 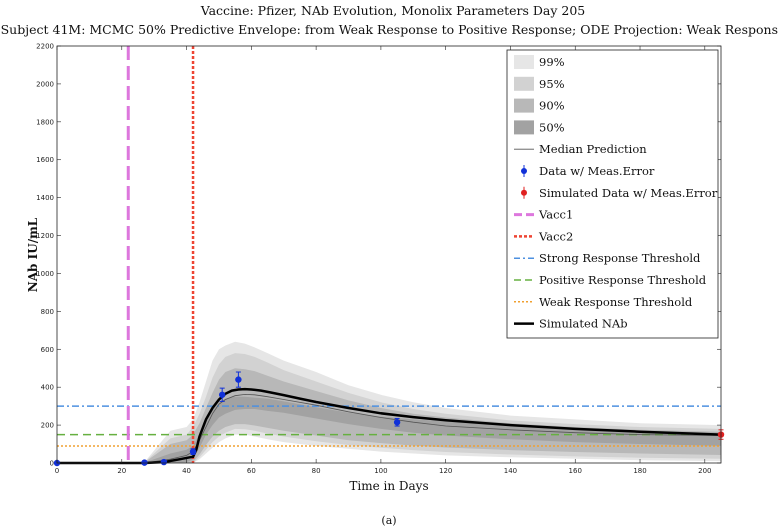 What do you see at coordinates (33, 254) in the screenshot?
I see `y-axis-label: NAb IU/mL` at bounding box center [33, 254].